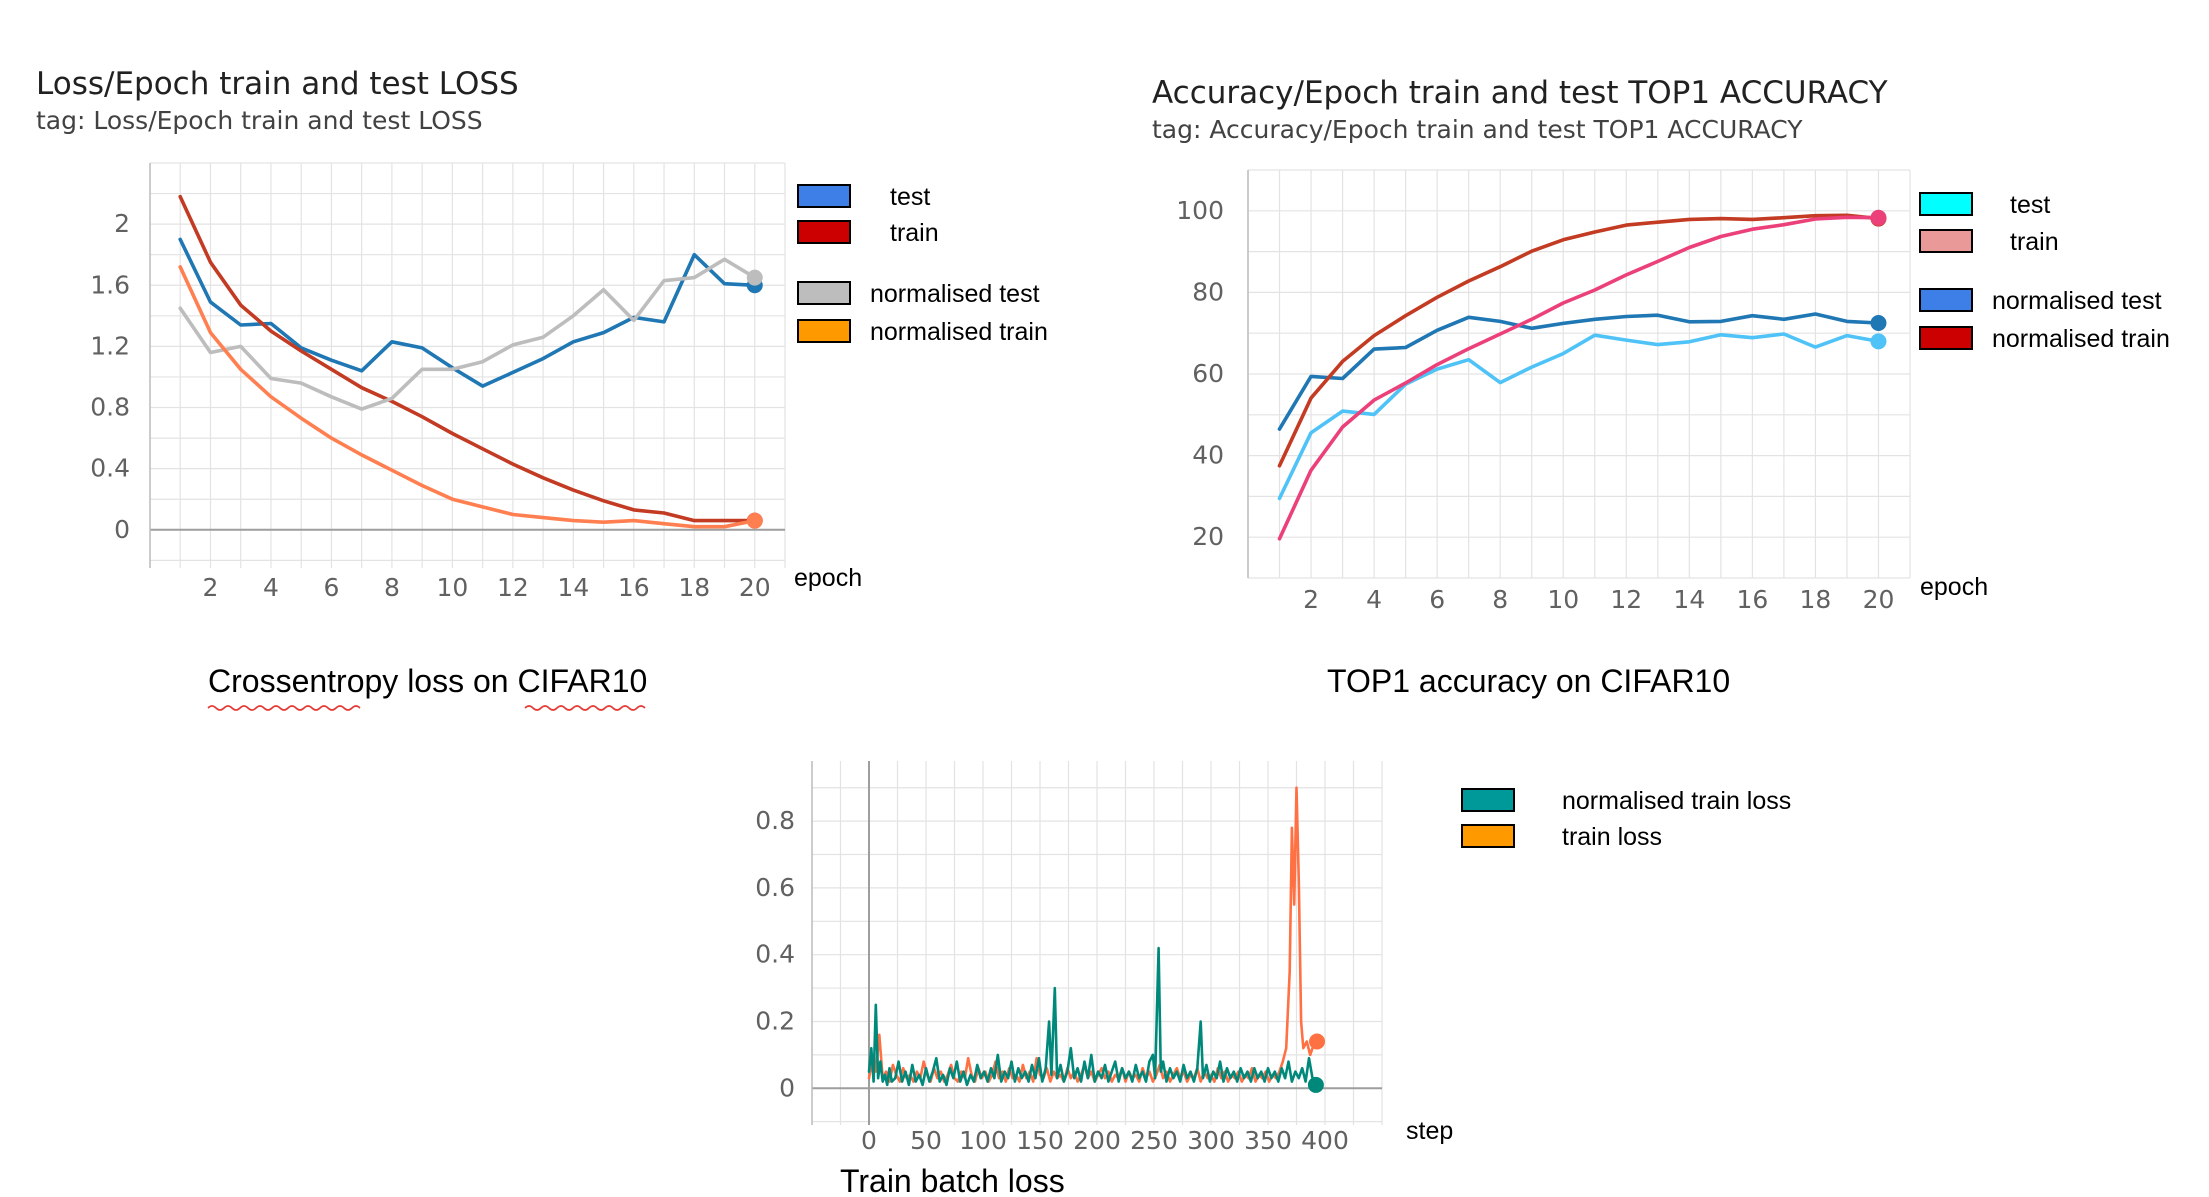 Image resolution: width=2209 pixels, height=1197 pixels. I want to click on legend-label: normalised train, so click(959, 332).